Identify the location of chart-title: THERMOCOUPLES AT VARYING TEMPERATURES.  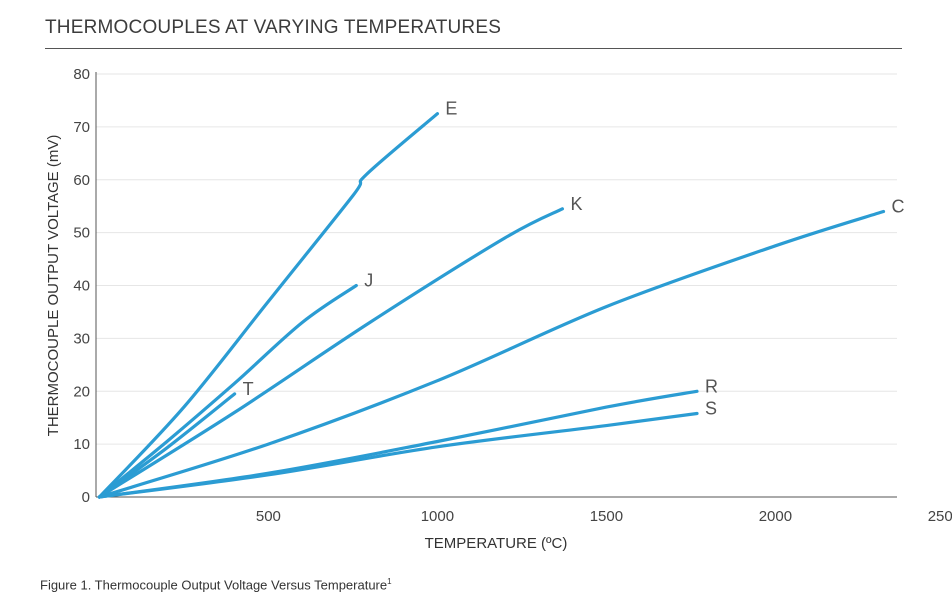
(273, 27).